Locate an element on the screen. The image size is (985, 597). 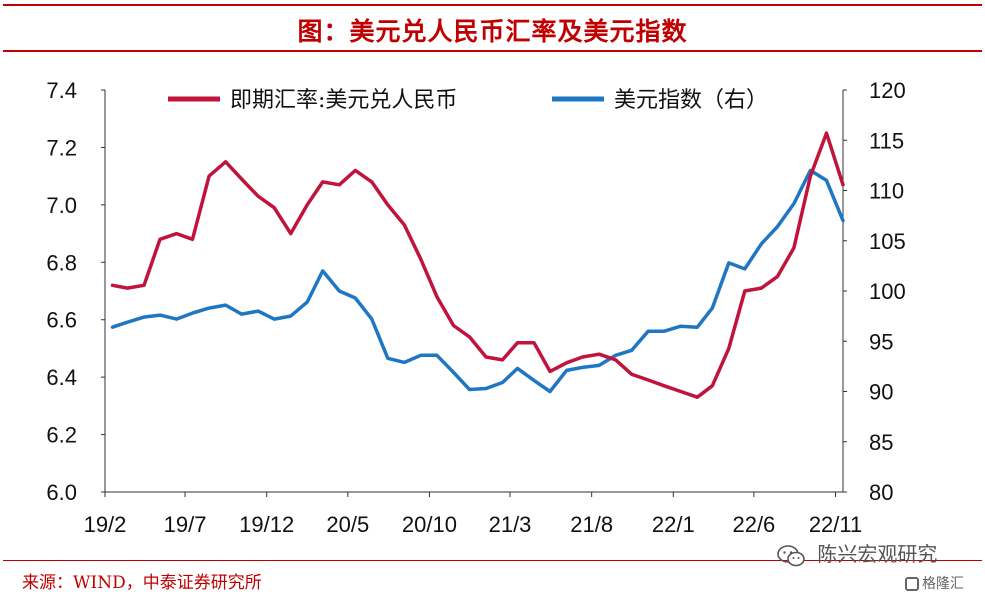
x-tick-label: 20/10 is located at coordinates (429, 524).